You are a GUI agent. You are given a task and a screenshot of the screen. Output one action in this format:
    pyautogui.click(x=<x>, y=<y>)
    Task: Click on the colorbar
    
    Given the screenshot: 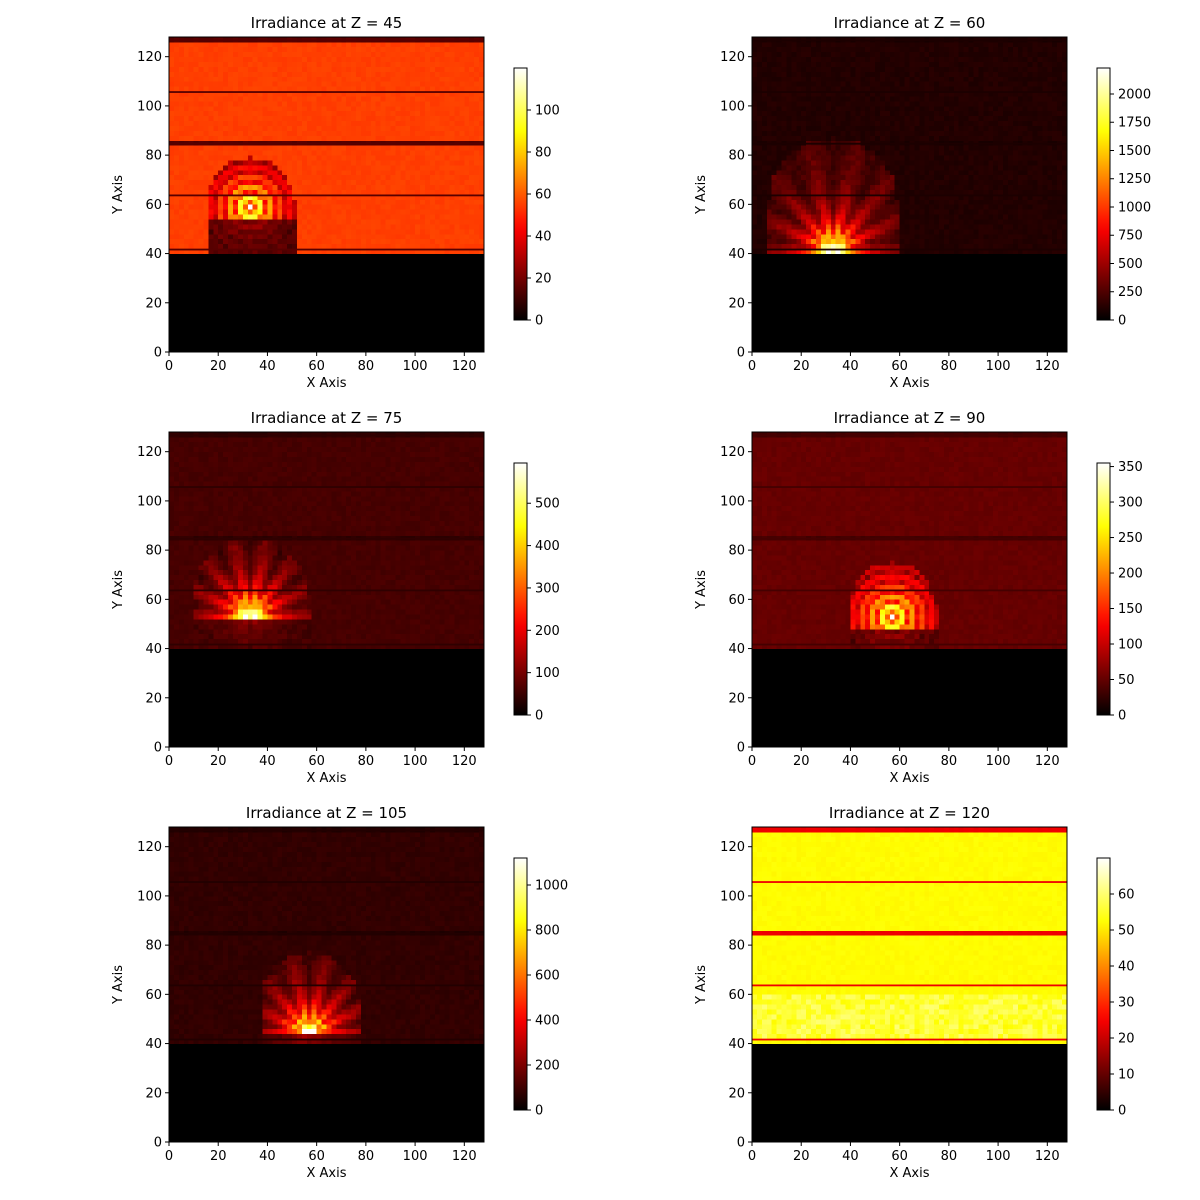 What is the action you would take?
    pyautogui.click(x=520, y=194)
    